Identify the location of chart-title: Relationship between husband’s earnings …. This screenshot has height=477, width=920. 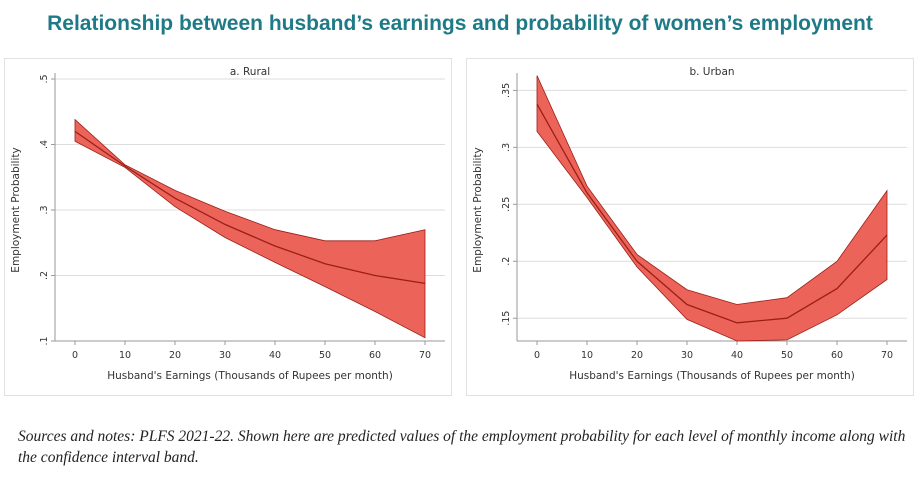
(460, 23).